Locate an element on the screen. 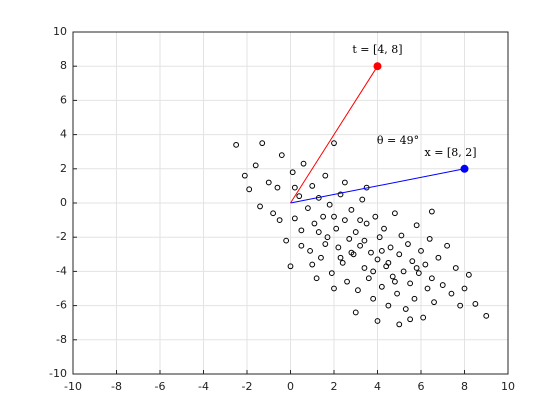 This screenshot has width=560, height=420. y-tick-label: 0 is located at coordinates (63, 202).